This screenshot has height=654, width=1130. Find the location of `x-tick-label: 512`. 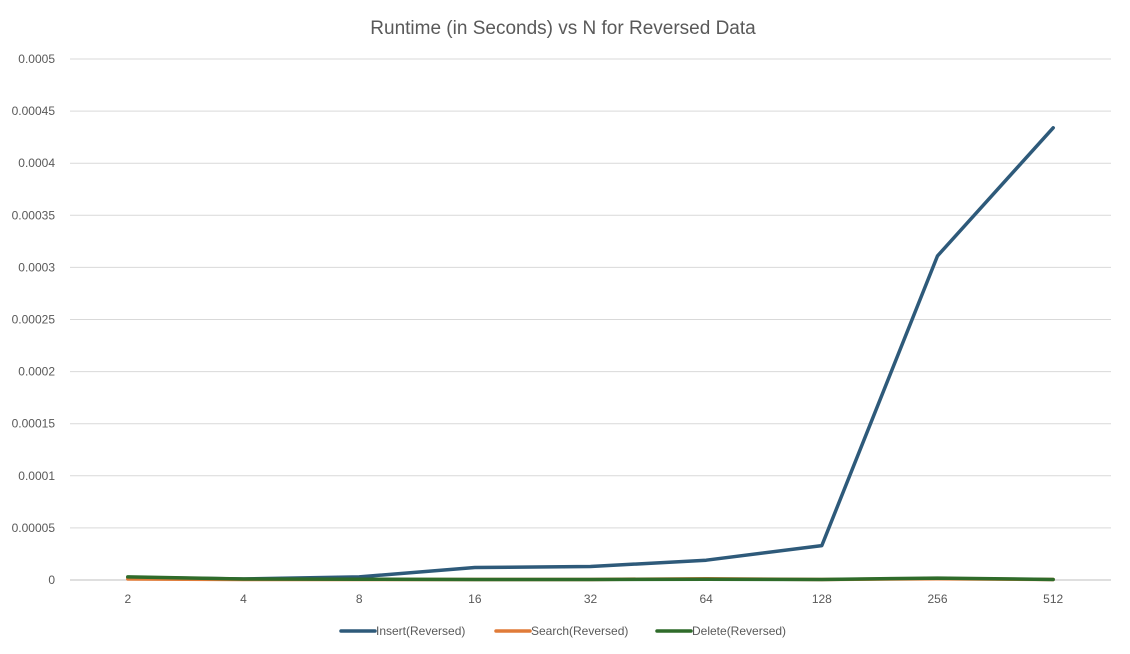

x-tick-label: 512 is located at coordinates (1053, 599).